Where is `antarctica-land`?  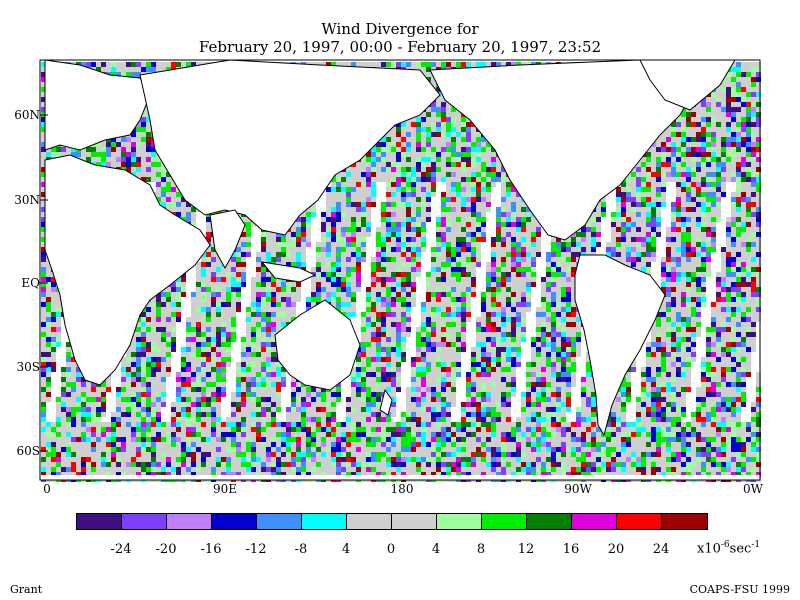 antarctica-land is located at coordinates (400, 477).